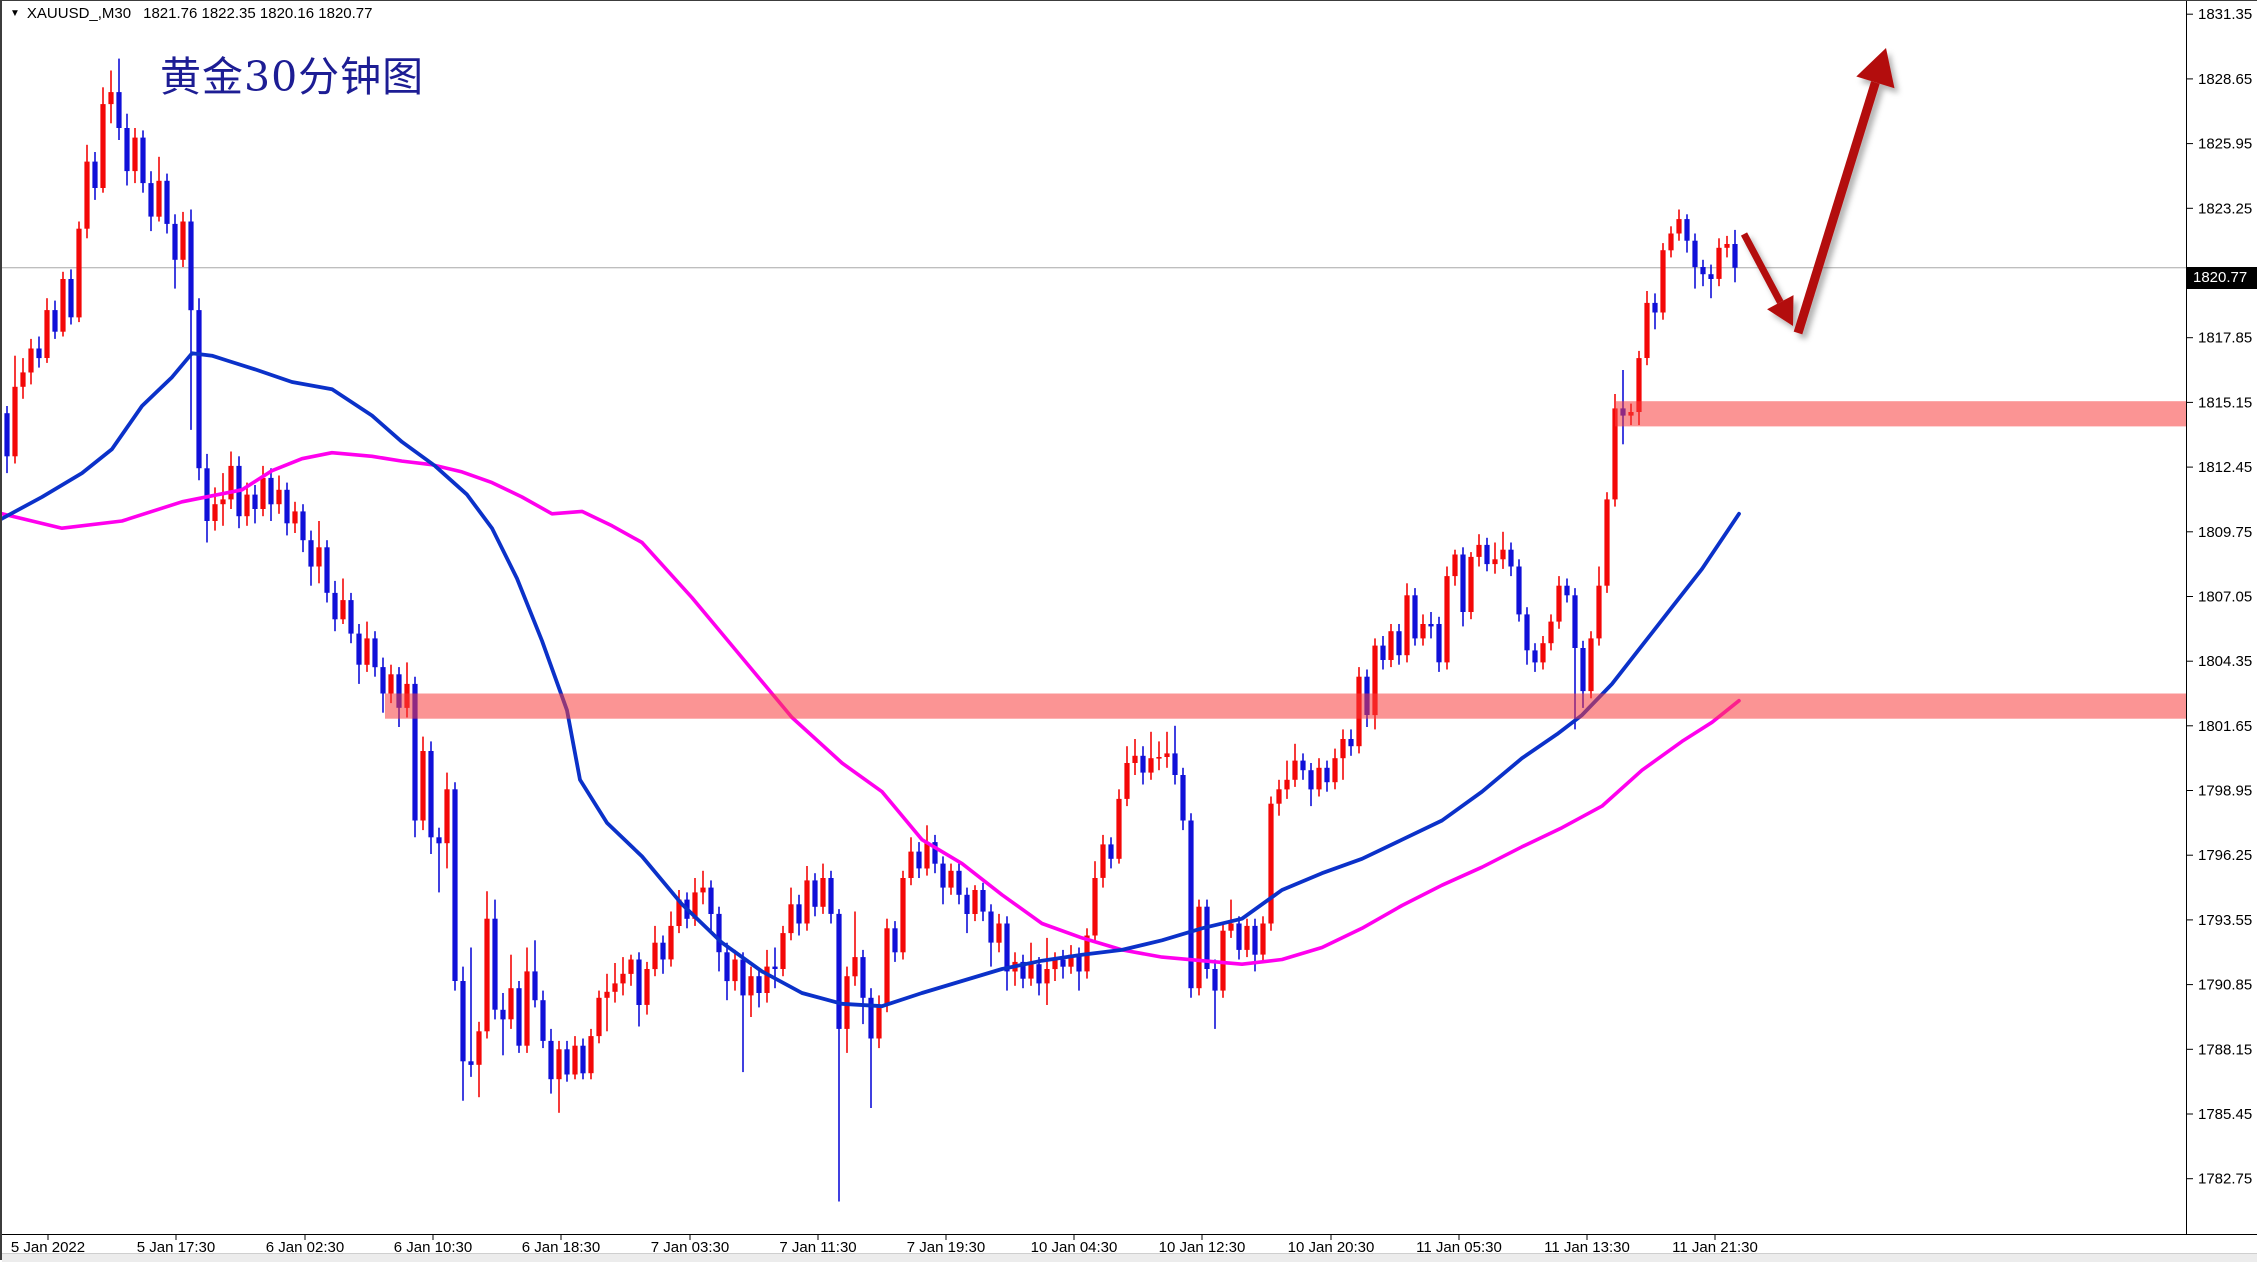  Describe the element at coordinates (817, 1247) in the screenshot. I see `x-axis-label: 7 Jan 11:30` at that location.